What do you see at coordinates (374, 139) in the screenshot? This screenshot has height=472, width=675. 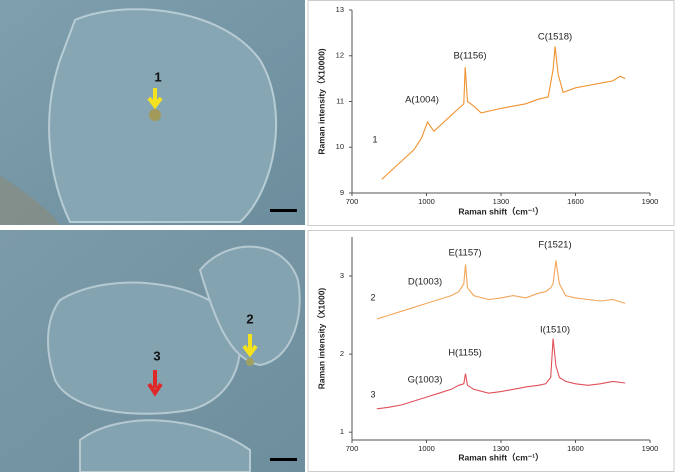 I see `series-label: 1` at bounding box center [374, 139].